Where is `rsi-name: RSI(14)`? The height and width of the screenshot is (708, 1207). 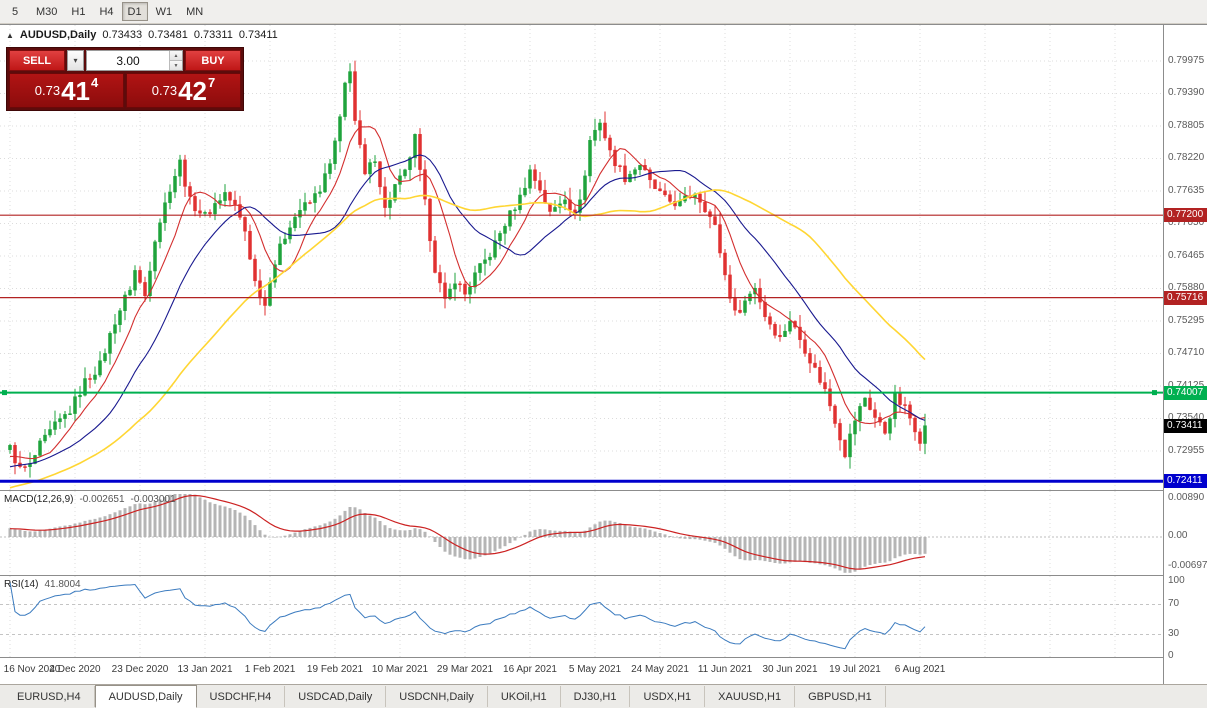 rsi-name: RSI(14) is located at coordinates (21, 584).